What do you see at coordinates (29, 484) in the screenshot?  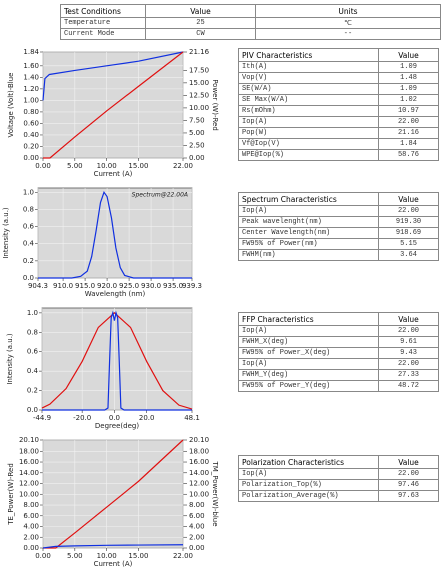 I see `y-tick-label: 12.00` at bounding box center [29, 484].